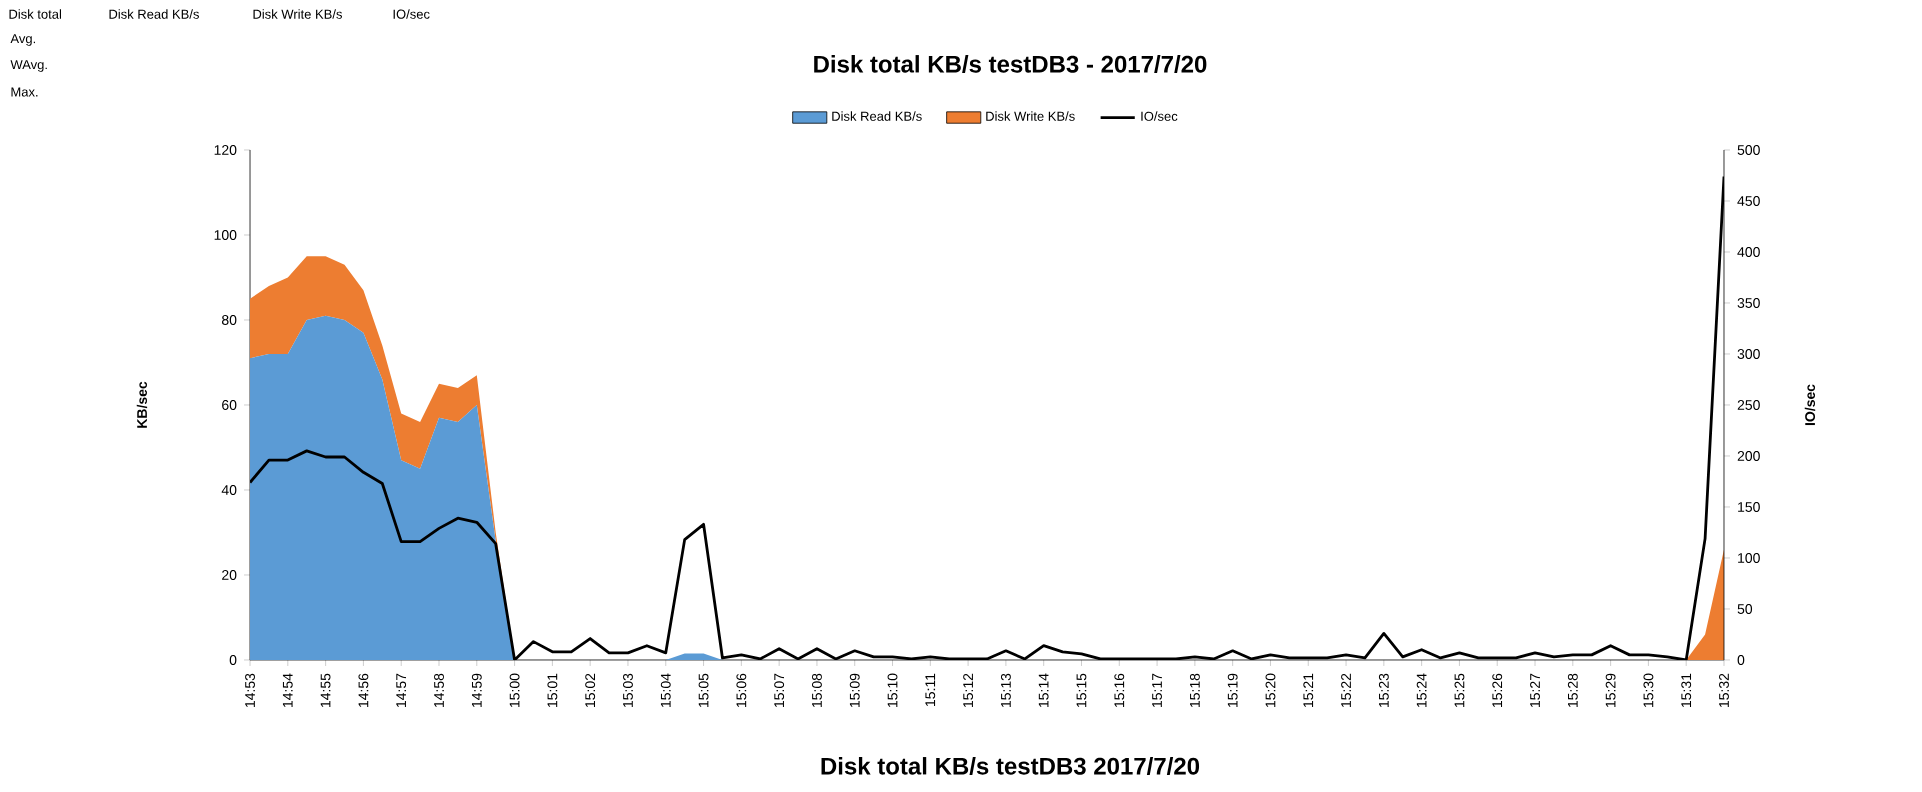 Image resolution: width=1922 pixels, height=792 pixels. I want to click on text: Disk total KB/s testDB3 2017/7/20, so click(1010, 766).